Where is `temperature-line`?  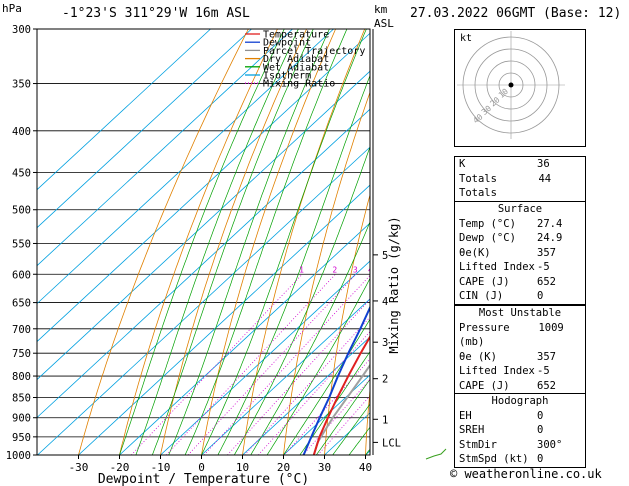 temperature-line is located at coordinates (341, 394).